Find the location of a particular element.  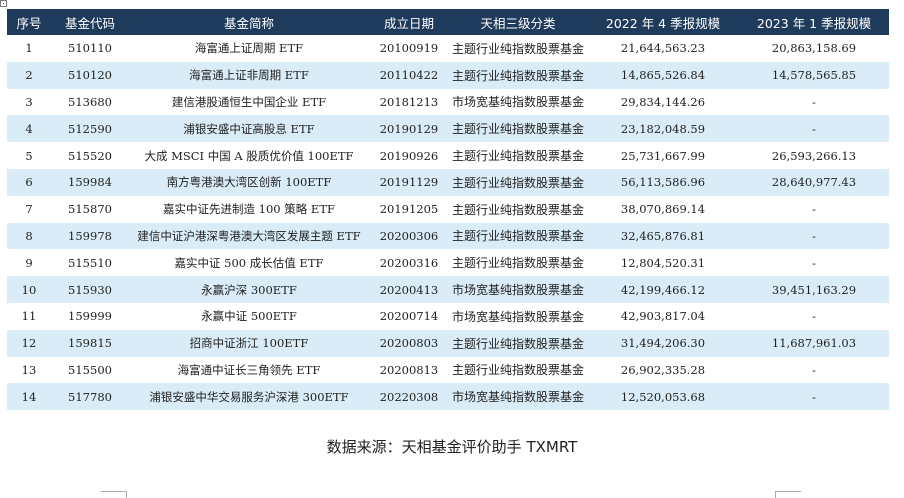

cell-scale-2023q1: 20,863,158.69 is located at coordinates (814, 48).